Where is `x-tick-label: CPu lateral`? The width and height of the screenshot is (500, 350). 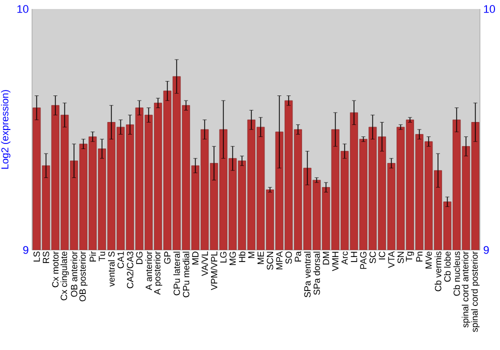 x-tick-label: CPu lateral is located at coordinates (176, 274).